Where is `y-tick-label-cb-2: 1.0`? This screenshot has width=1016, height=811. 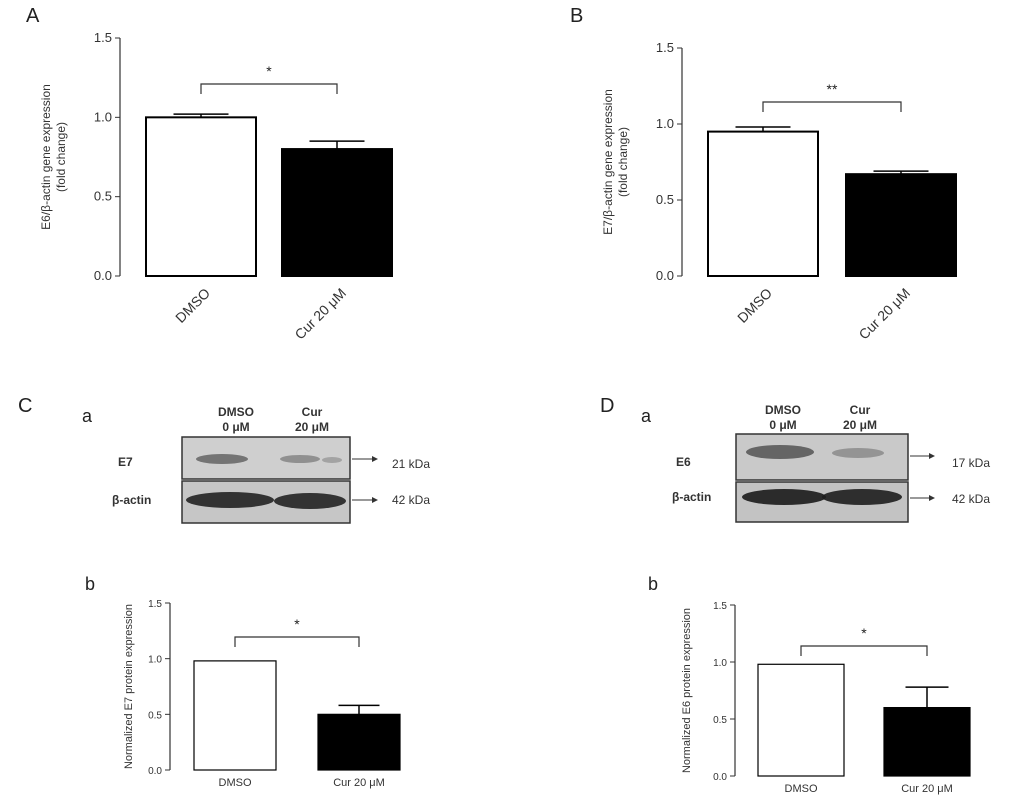 y-tick-label-cb-2: 1.0 is located at coordinates (155, 660).